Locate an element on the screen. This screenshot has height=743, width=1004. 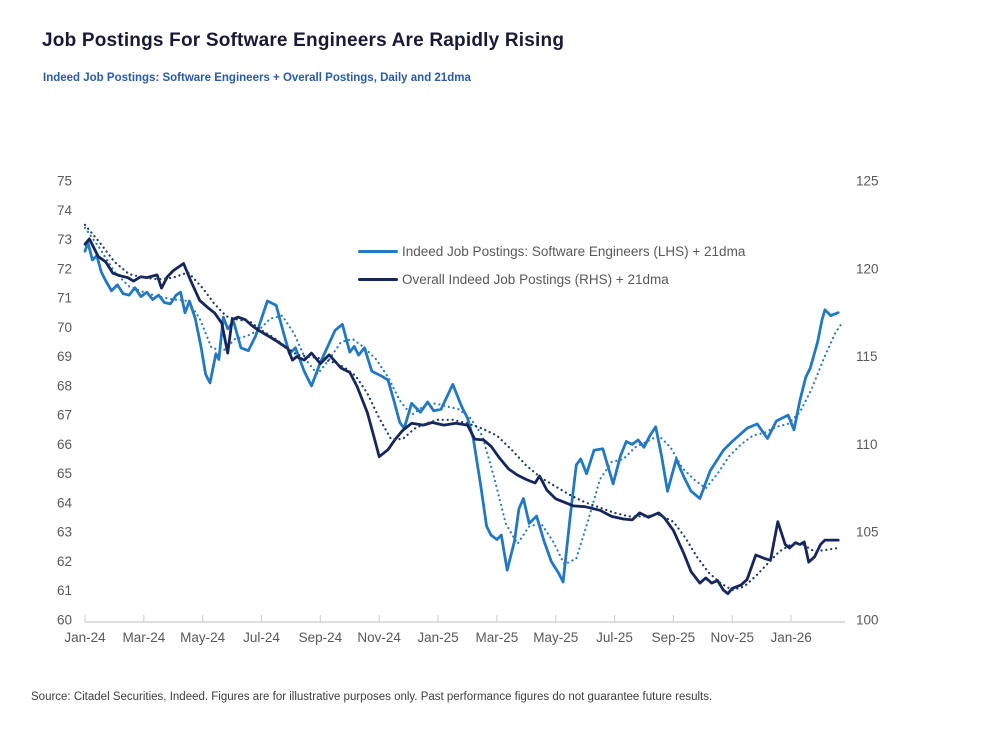
y-right-tick-label: 125 is located at coordinates (867, 181).